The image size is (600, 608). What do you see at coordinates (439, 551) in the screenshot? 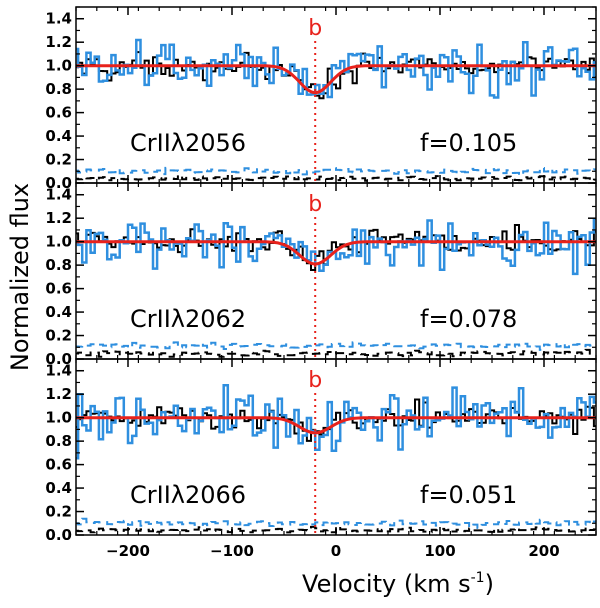
I see `x-tick-label: 100` at bounding box center [439, 551].